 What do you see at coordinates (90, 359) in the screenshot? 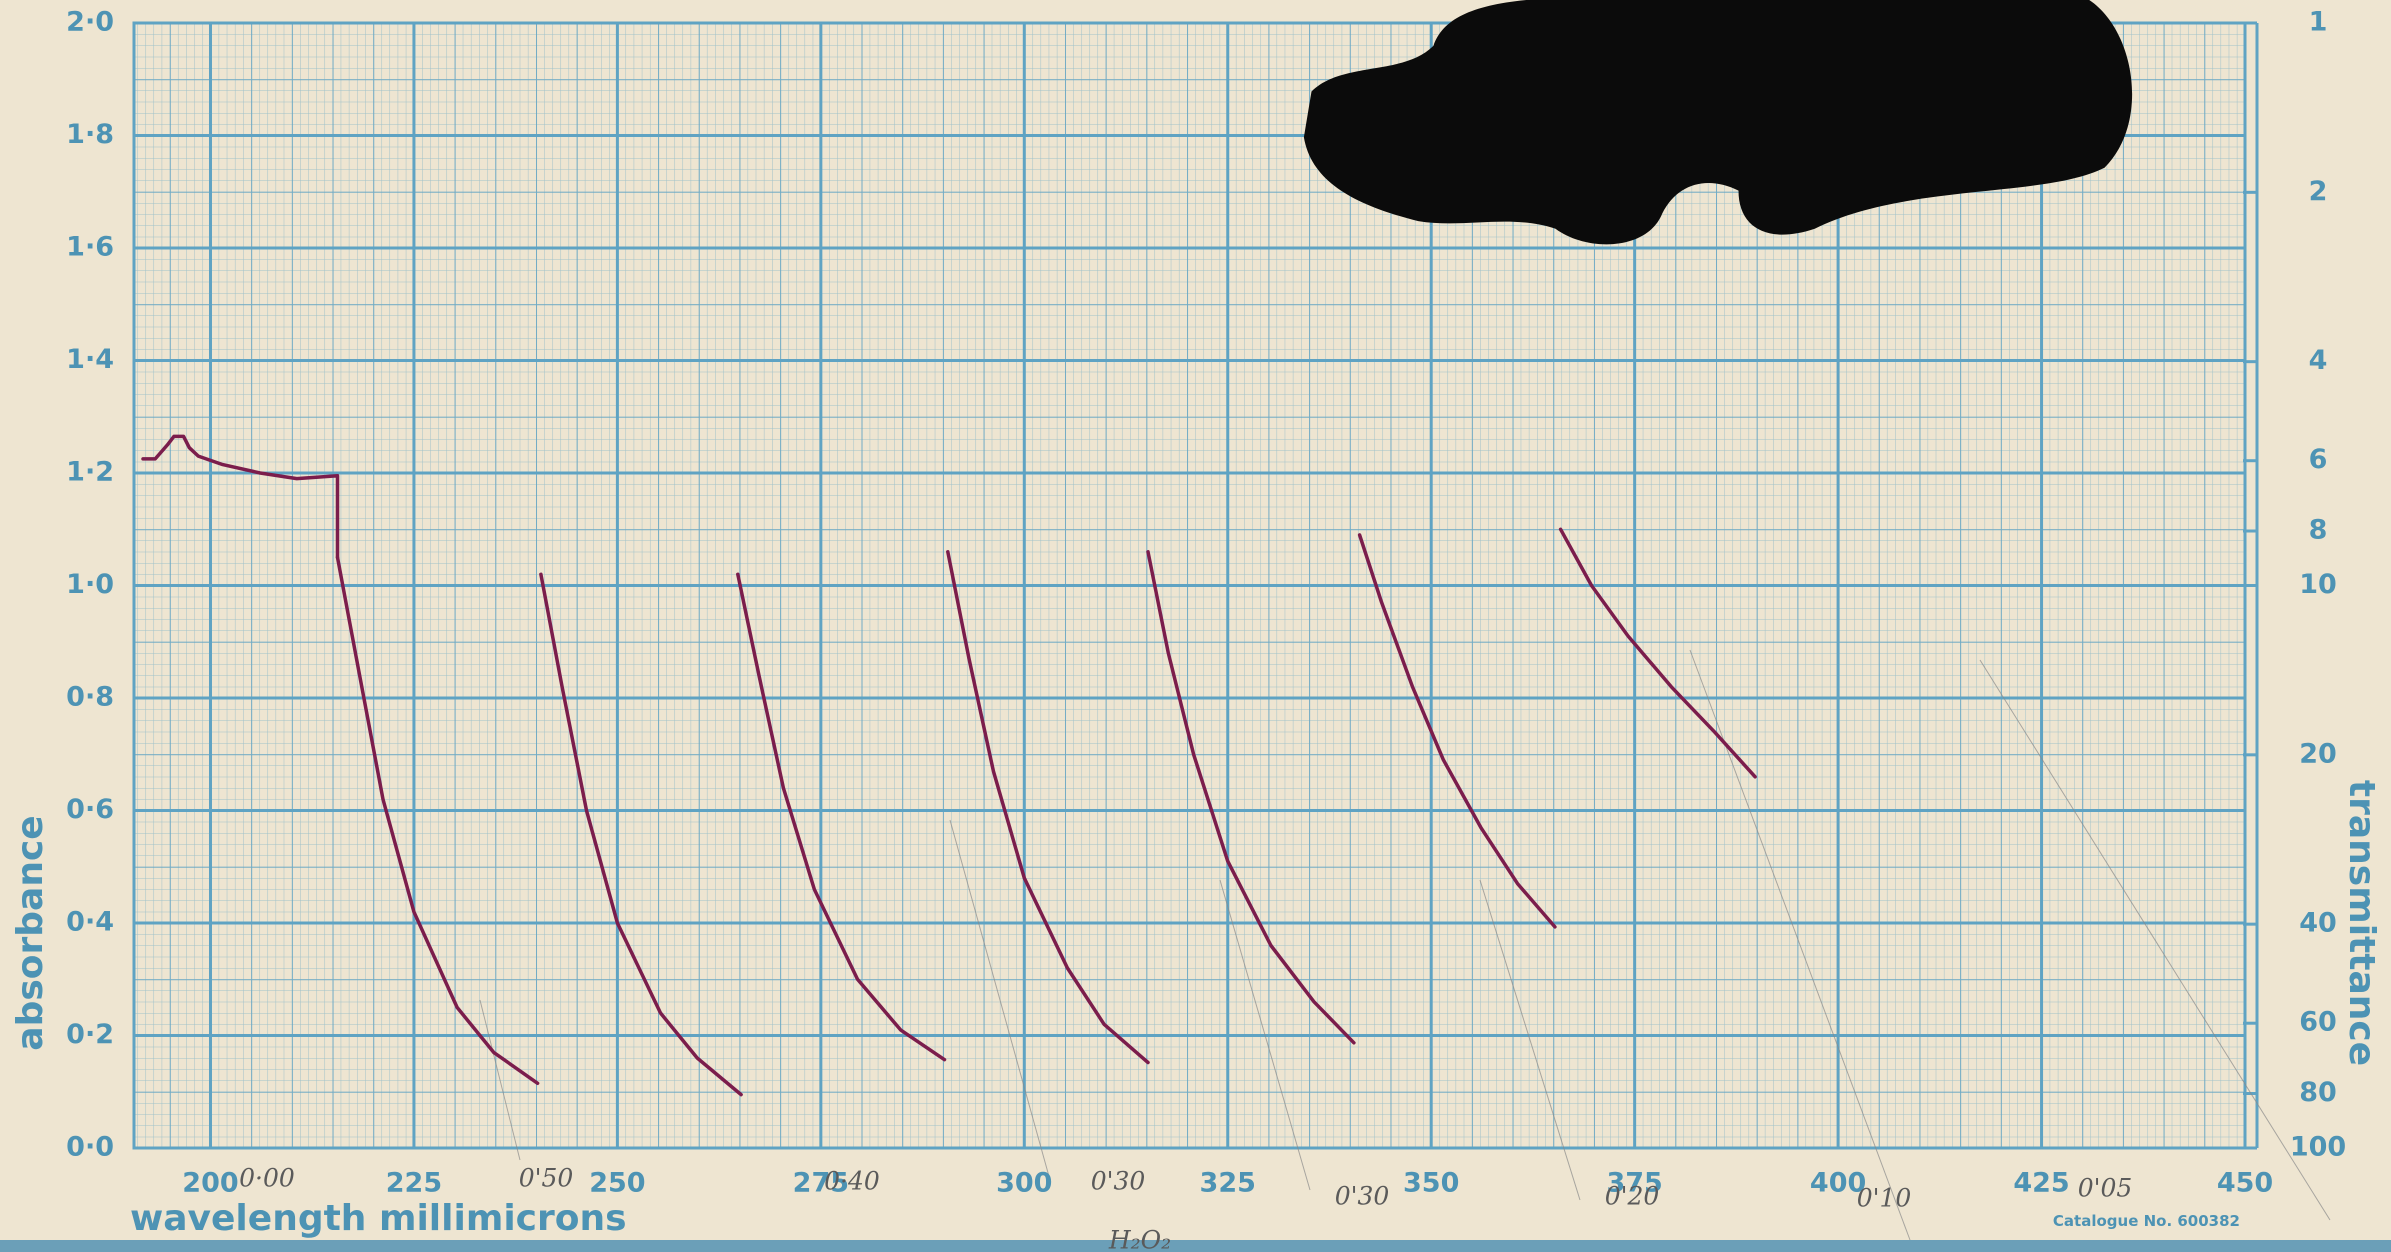
I see `y-tick-label: 1·4` at bounding box center [90, 359].